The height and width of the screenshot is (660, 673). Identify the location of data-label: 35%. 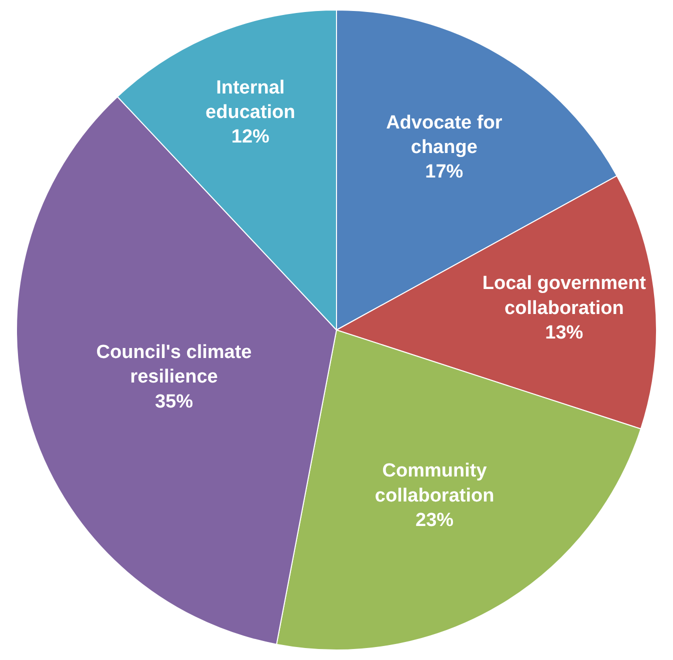
(174, 401).